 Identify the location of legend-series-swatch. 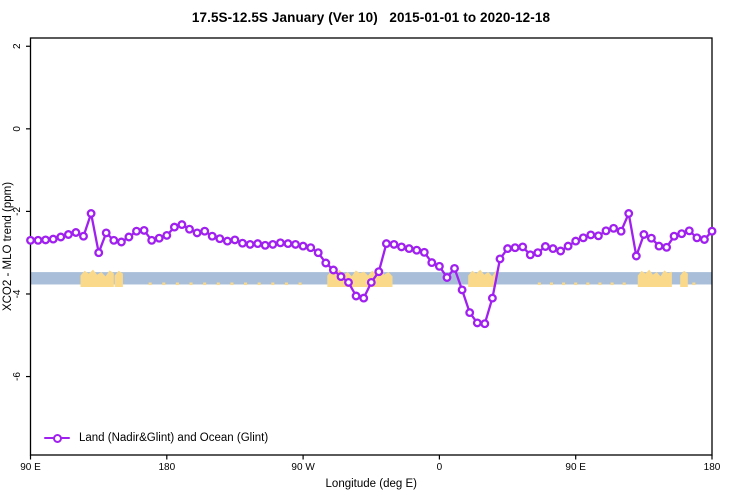
(57, 438).